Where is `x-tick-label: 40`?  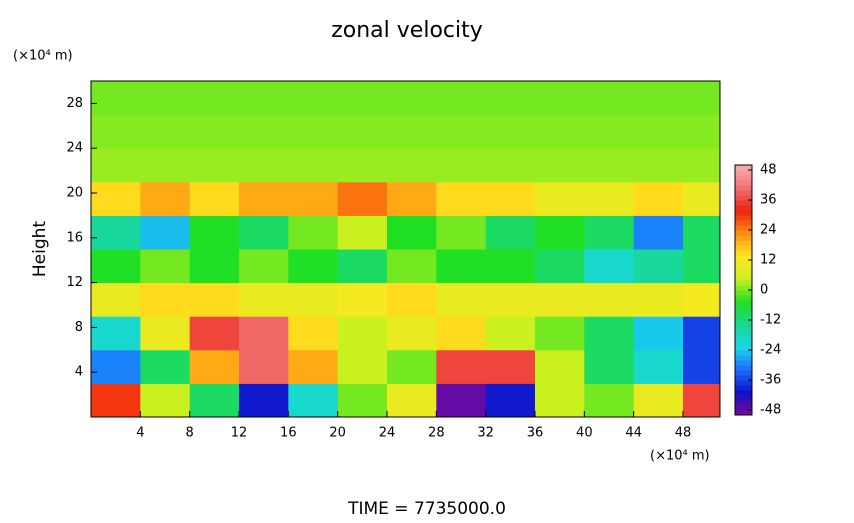 x-tick-label: 40 is located at coordinates (584, 433).